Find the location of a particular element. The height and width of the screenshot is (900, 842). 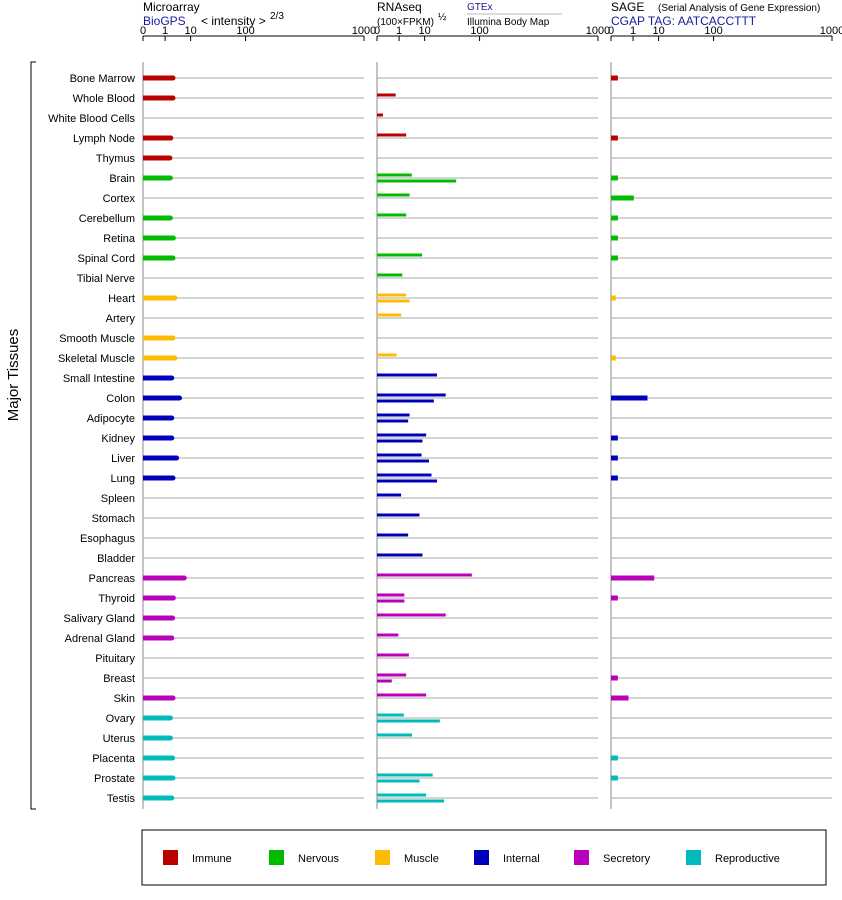

gtex-link: GTEx is located at coordinates (480, 7).